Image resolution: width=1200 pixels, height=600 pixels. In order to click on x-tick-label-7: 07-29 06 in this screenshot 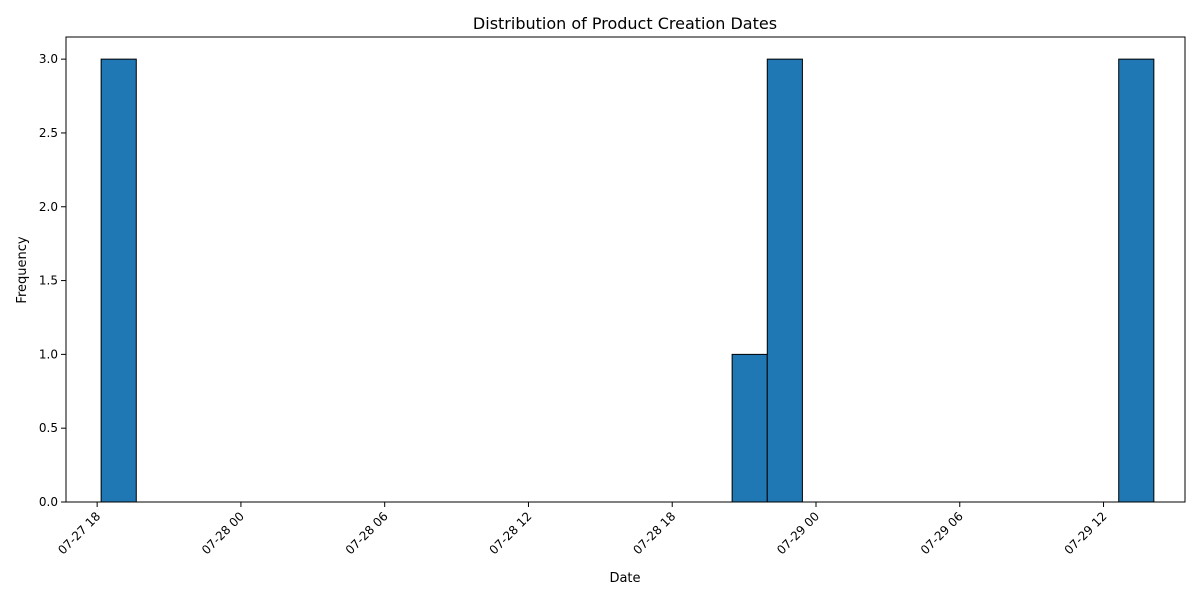, I will do `click(942, 533)`.